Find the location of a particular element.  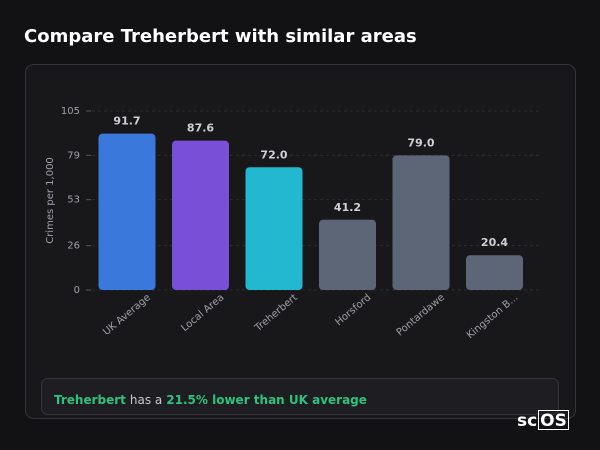

y-tick-label: 26 is located at coordinates (73, 246).